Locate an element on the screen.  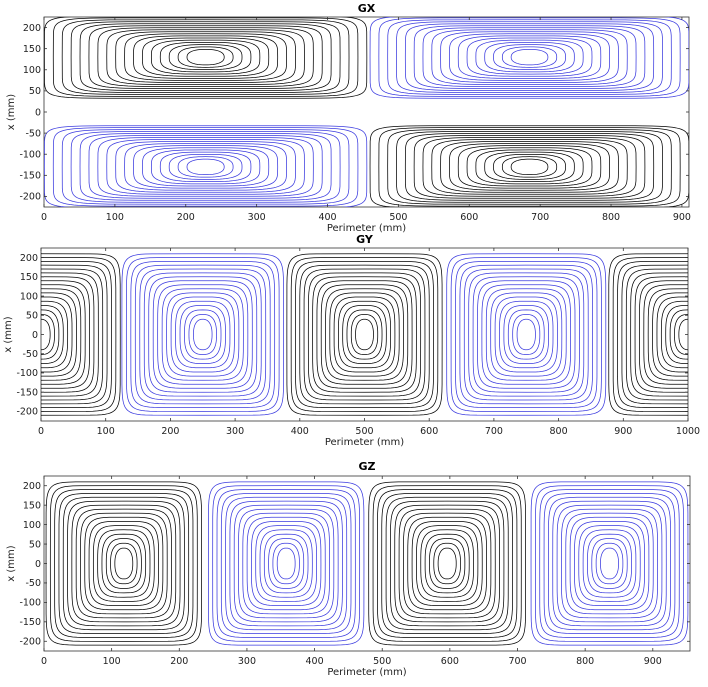
contour-positive-lobe0-ring14 is located at coordinates (74, 334).